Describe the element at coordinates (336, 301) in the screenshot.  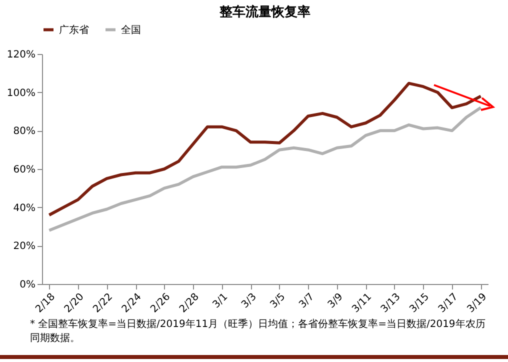
I see `x-tick-label: 3/9` at that location.